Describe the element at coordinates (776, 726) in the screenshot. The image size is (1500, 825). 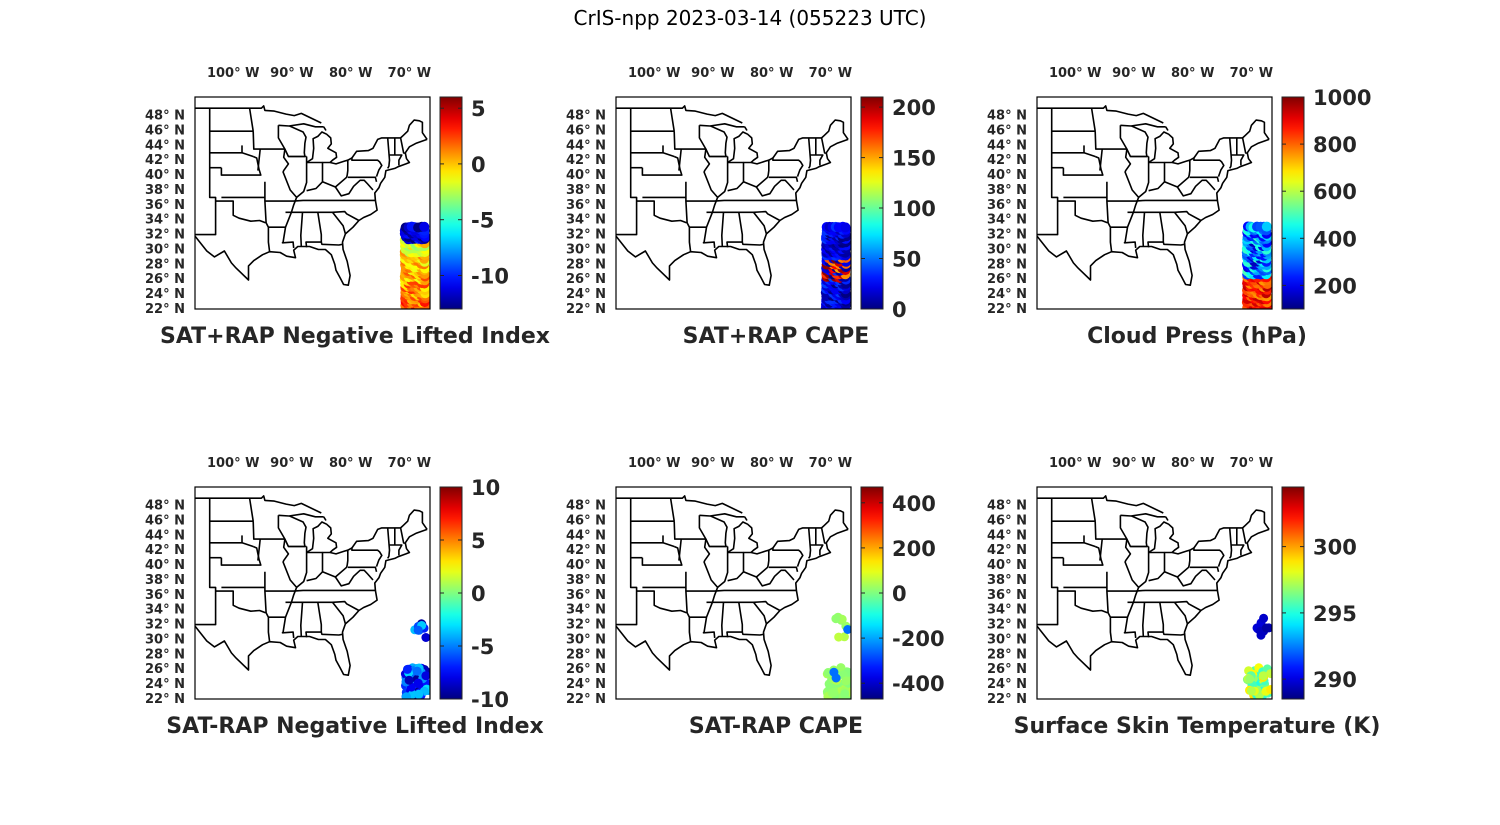
I see `panel-title: SAT-RAP CAPE` at that location.